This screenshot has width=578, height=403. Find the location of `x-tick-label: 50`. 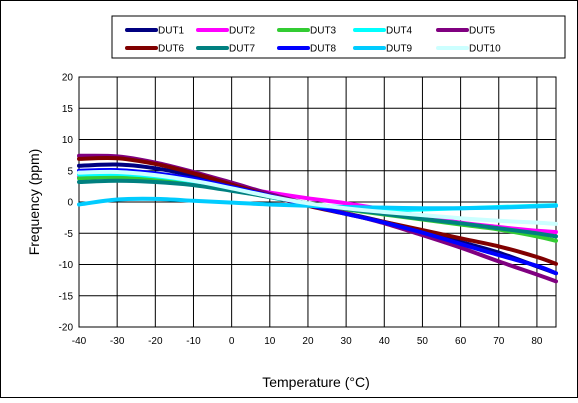

x-tick-label: 50 is located at coordinates (423, 341).